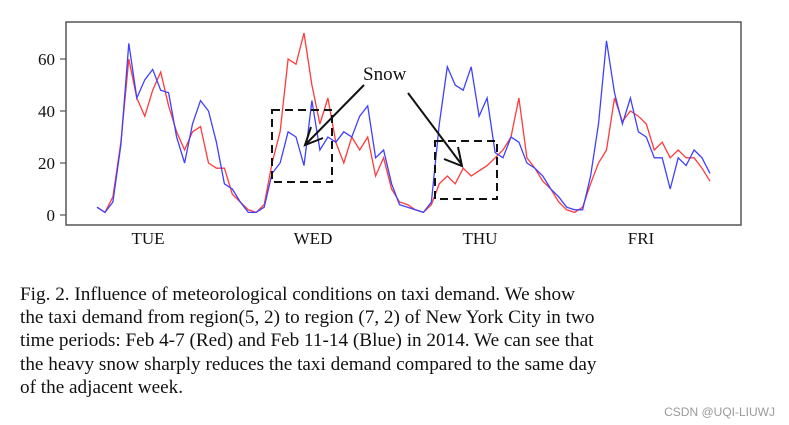 The height and width of the screenshot is (425, 789). Describe the element at coordinates (313, 136) in the screenshot. I see `snow-arrowhead-wed` at that location.